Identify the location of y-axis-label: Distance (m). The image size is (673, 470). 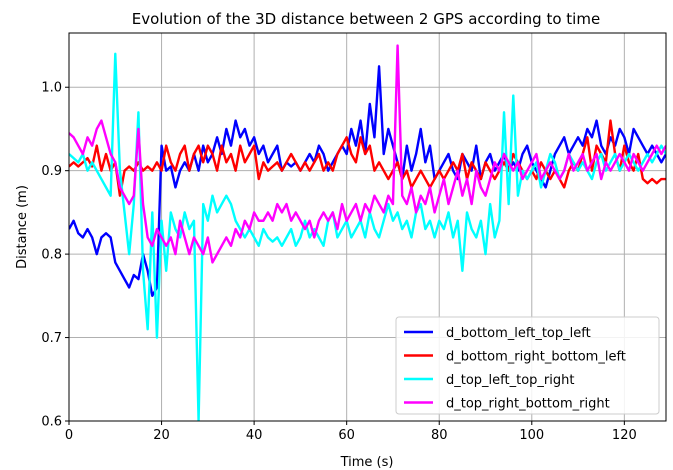
(22, 227).